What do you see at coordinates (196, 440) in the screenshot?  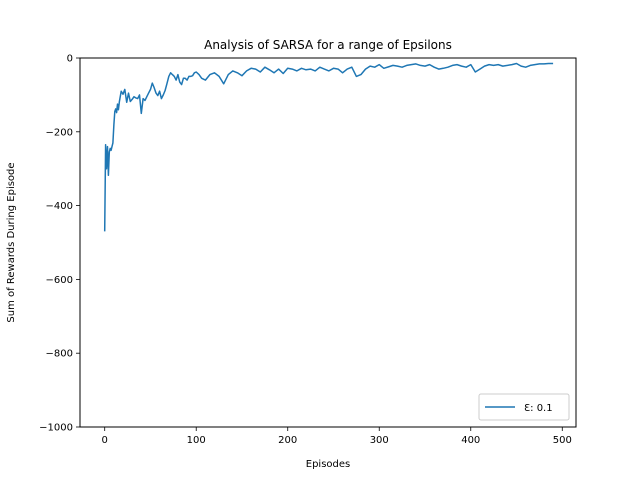 I see `x-tick-label: 100` at bounding box center [196, 440].